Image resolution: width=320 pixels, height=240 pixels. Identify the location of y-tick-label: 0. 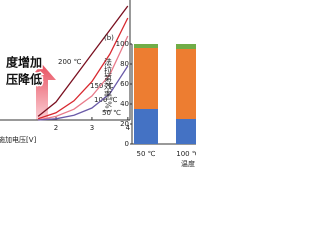
(127, 144).